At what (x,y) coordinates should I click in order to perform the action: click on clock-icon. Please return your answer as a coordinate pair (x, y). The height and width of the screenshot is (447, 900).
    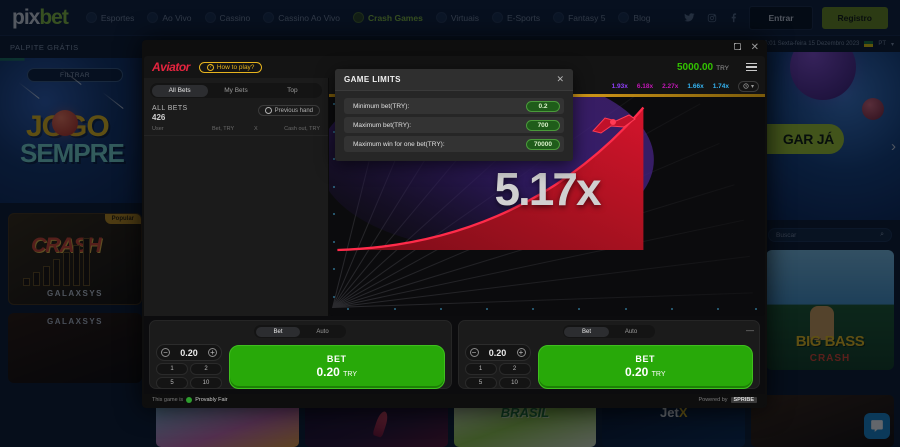
    Looking at the image, I should click on (268, 110).